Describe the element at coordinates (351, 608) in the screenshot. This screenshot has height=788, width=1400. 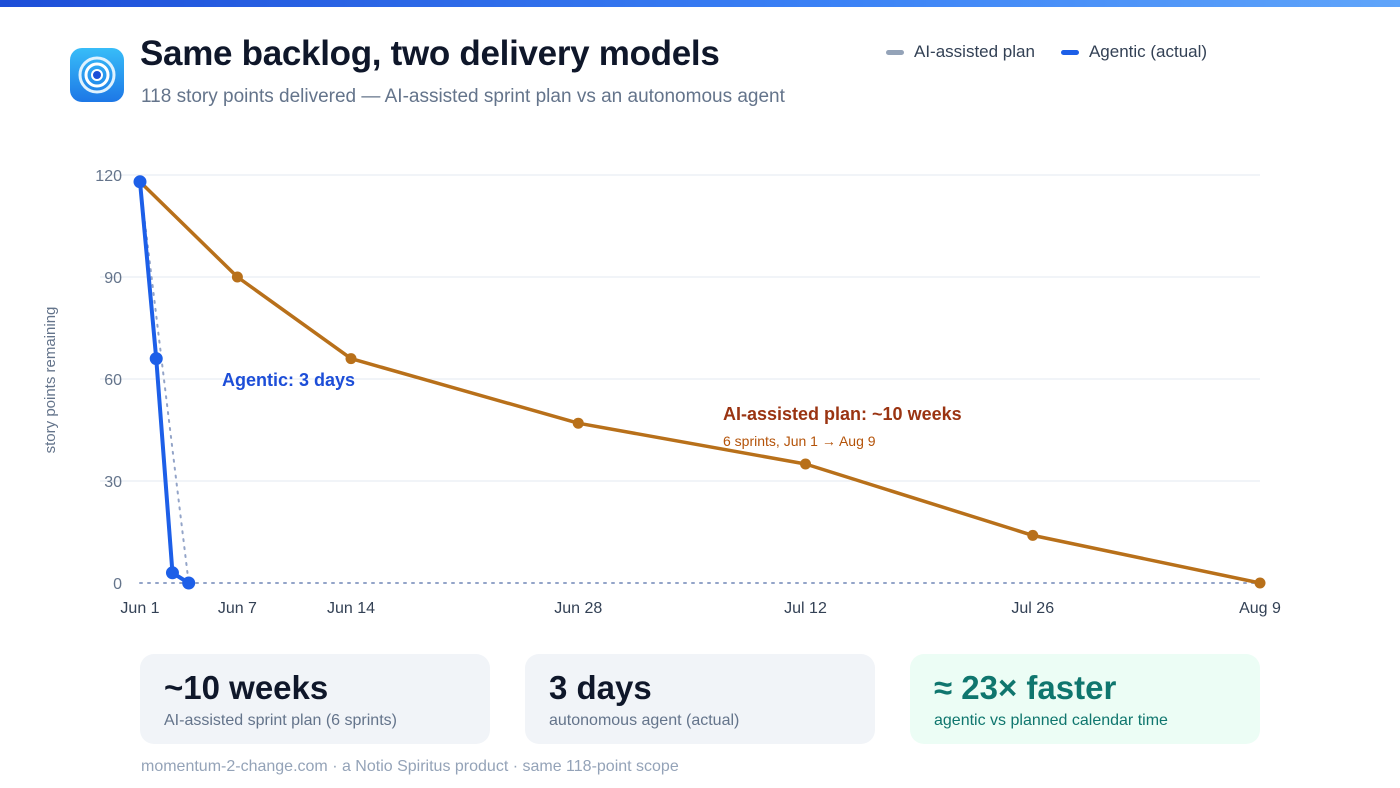
I see `x-tick-label-jun-14: Jun 14` at that location.